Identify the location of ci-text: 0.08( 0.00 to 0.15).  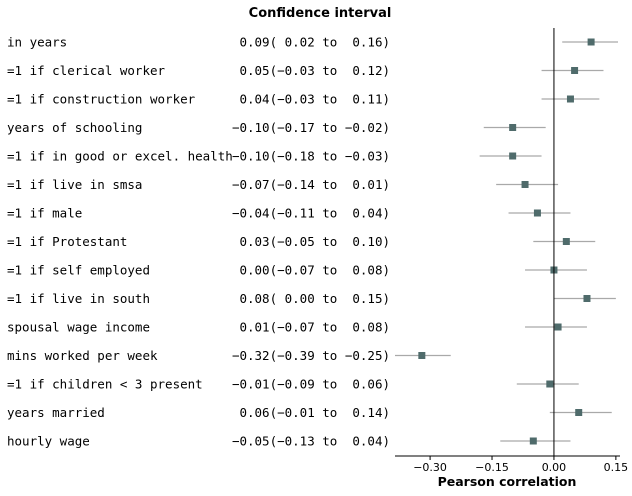
(311, 298).